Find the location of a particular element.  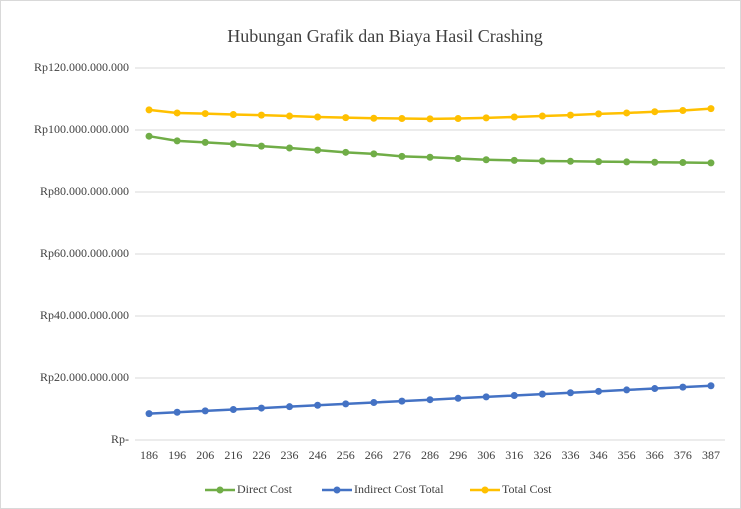

y-tick-label: Rp60.000.000.000 is located at coordinates (84, 253).